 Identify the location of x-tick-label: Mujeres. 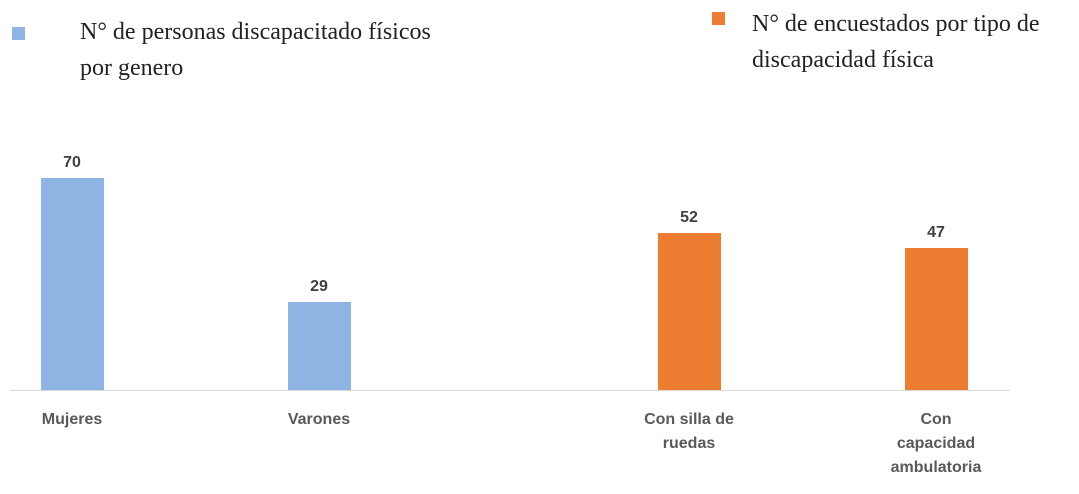
(72, 419).